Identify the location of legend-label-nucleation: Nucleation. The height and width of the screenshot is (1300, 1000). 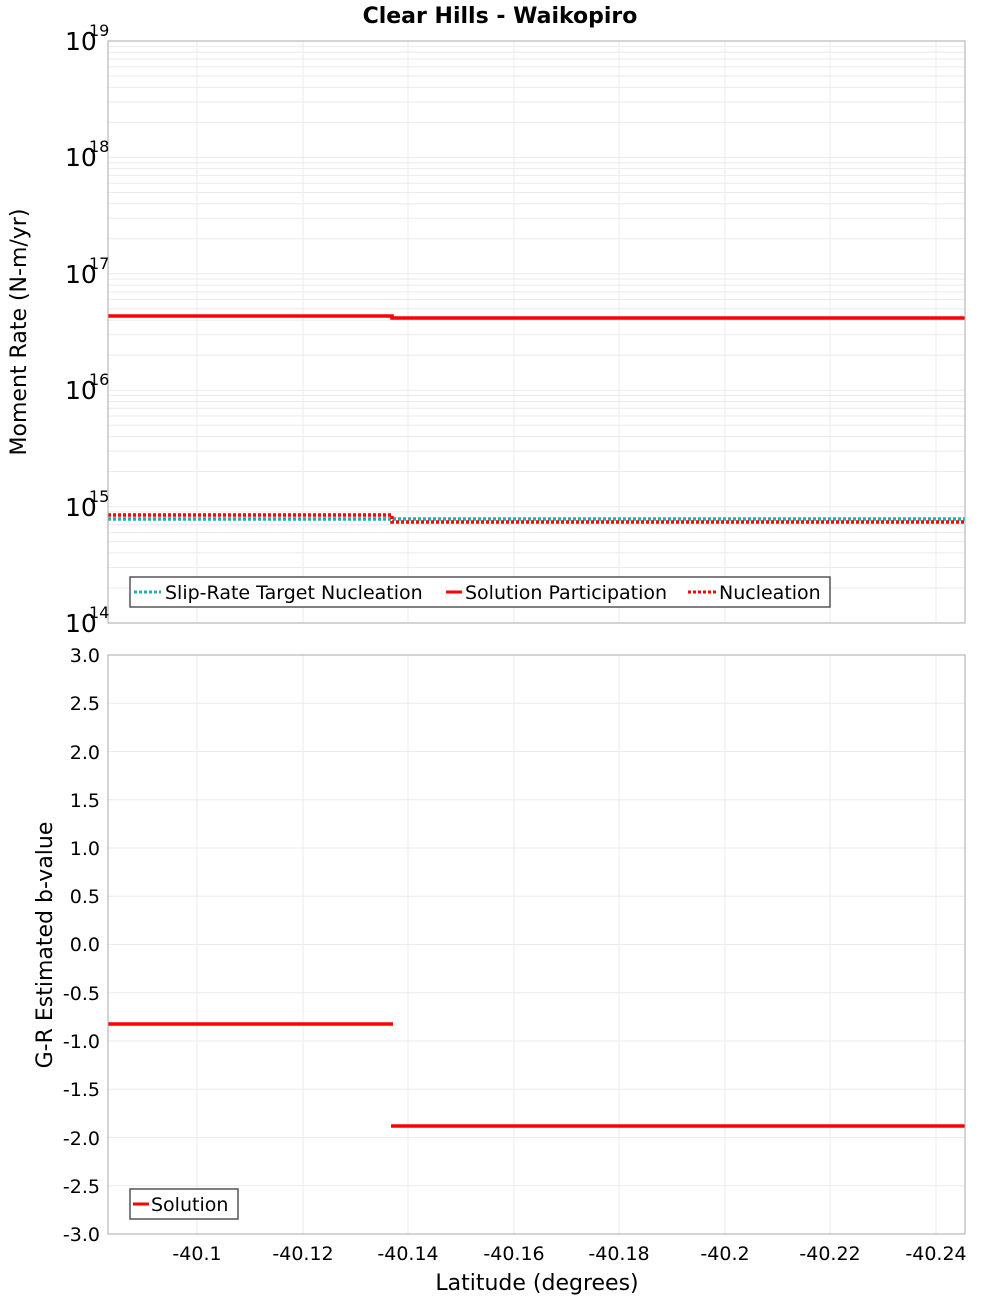
(770, 593).